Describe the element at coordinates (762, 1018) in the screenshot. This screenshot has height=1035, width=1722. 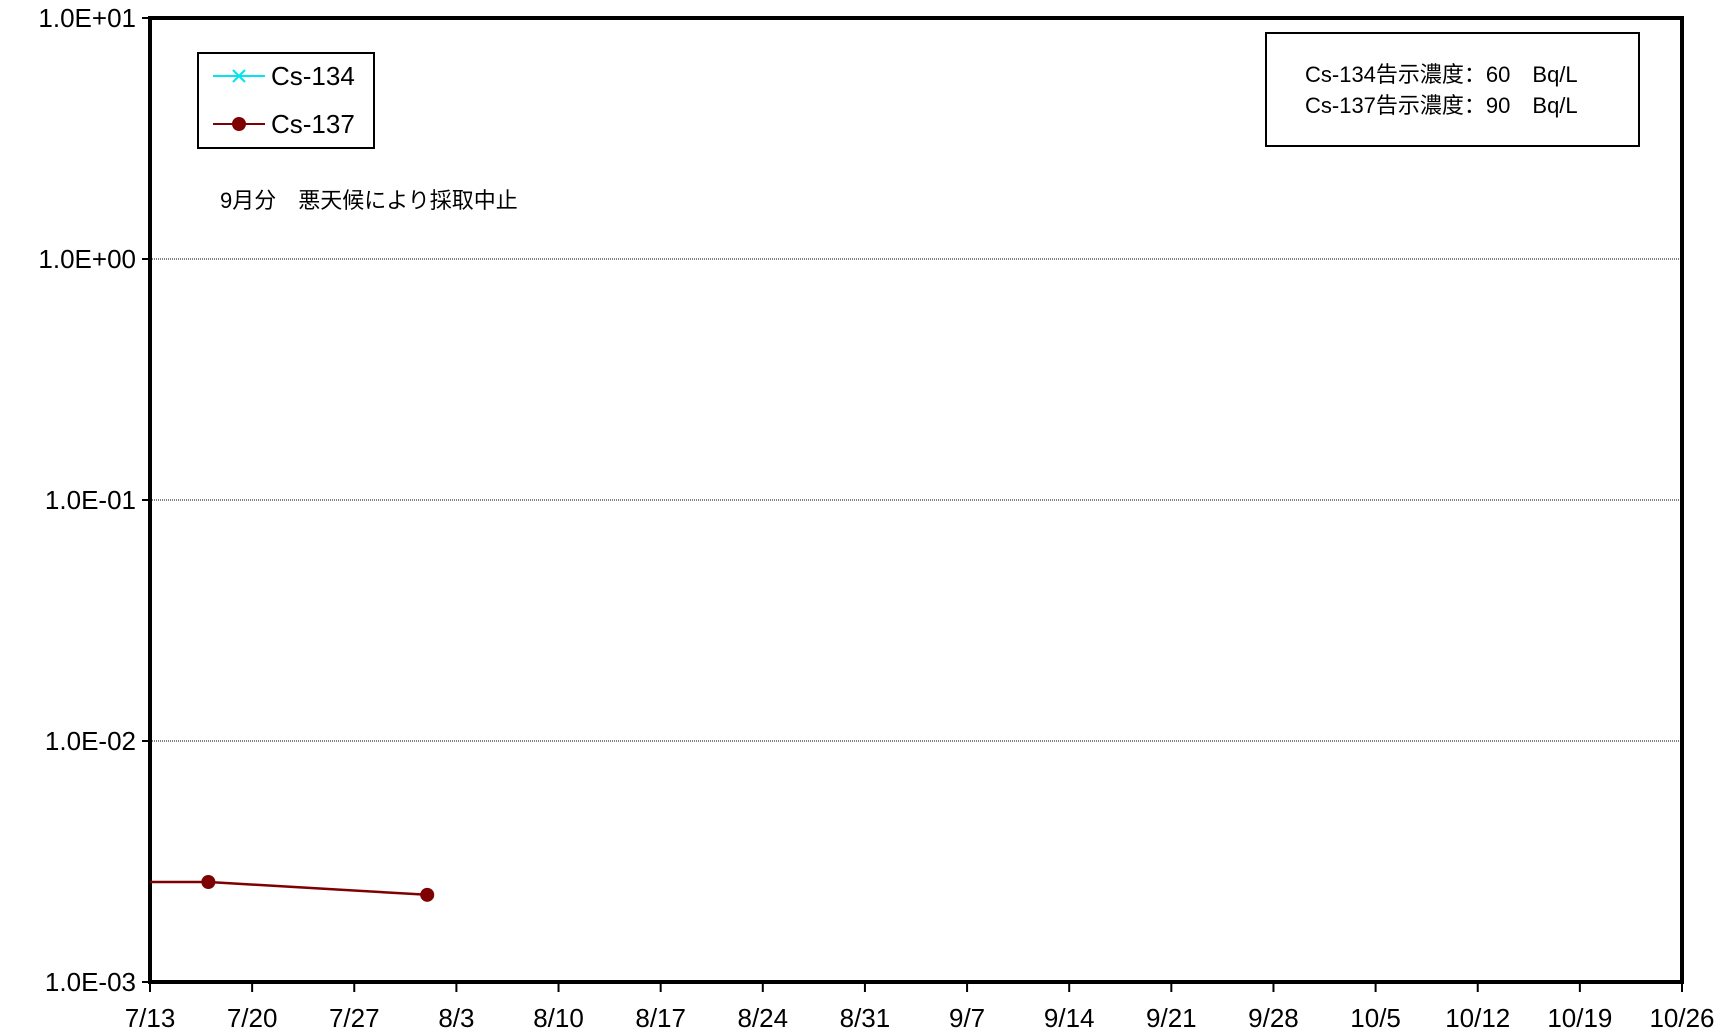
I see `x-tick-label: 8/24` at that location.